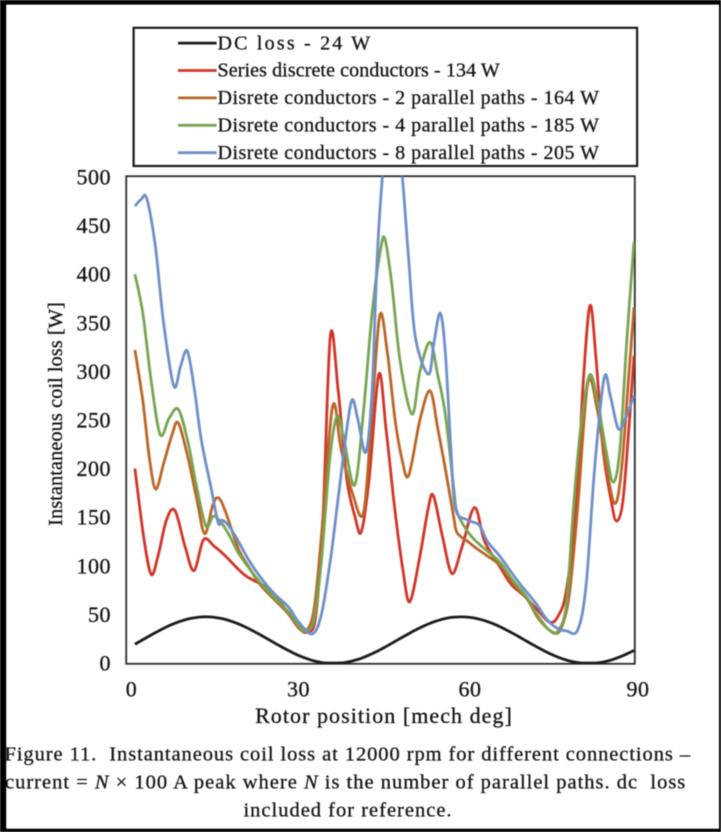 The image size is (721, 832). Describe the element at coordinates (94, 274) in the screenshot. I see `svg-text: 400` at that location.